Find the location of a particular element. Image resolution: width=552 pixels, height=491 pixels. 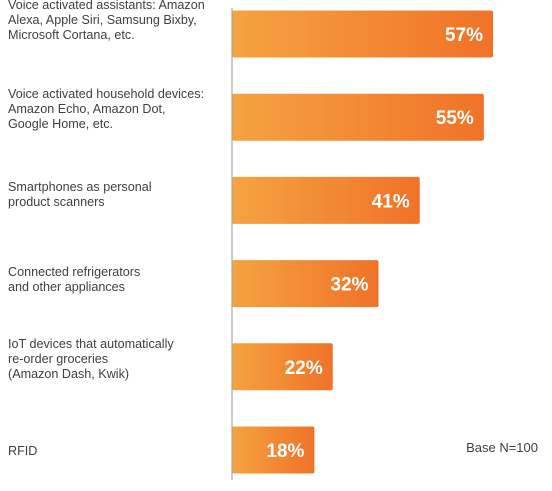

category-label-line: Connected refrigerators is located at coordinates (74, 271).